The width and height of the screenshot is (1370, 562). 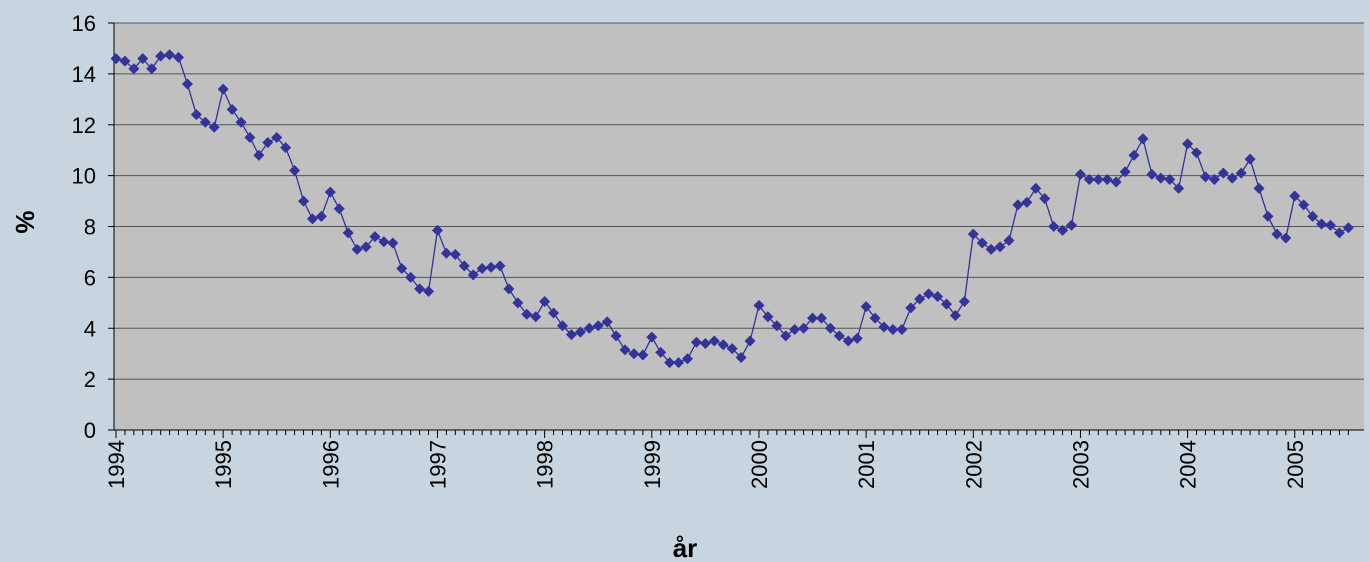 What do you see at coordinates (84, 23) in the screenshot?
I see `y-tick-label: 16` at bounding box center [84, 23].